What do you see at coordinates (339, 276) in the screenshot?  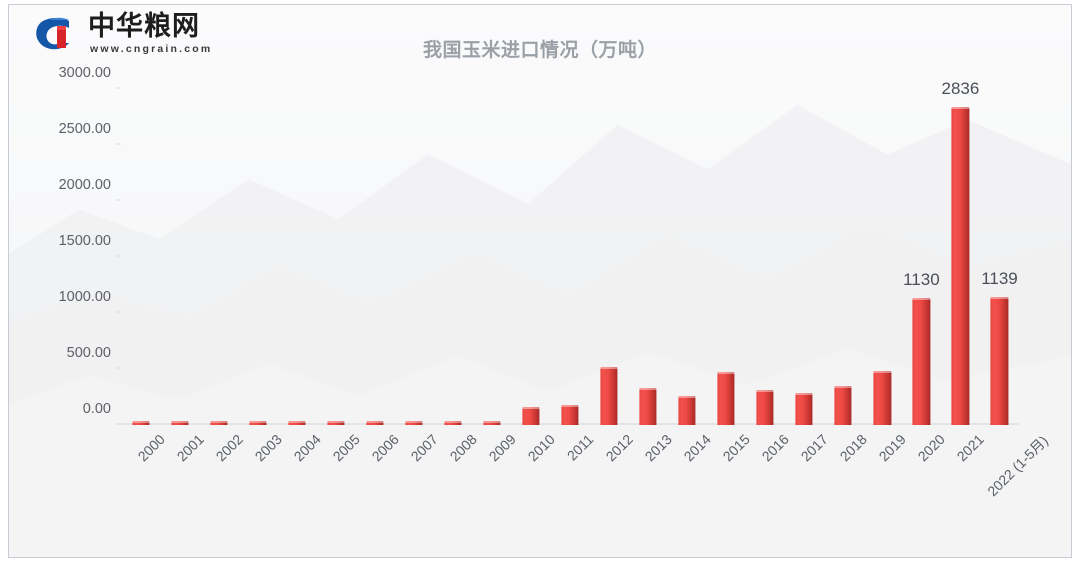 I see `bar-slot: 2005` at bounding box center [339, 276].